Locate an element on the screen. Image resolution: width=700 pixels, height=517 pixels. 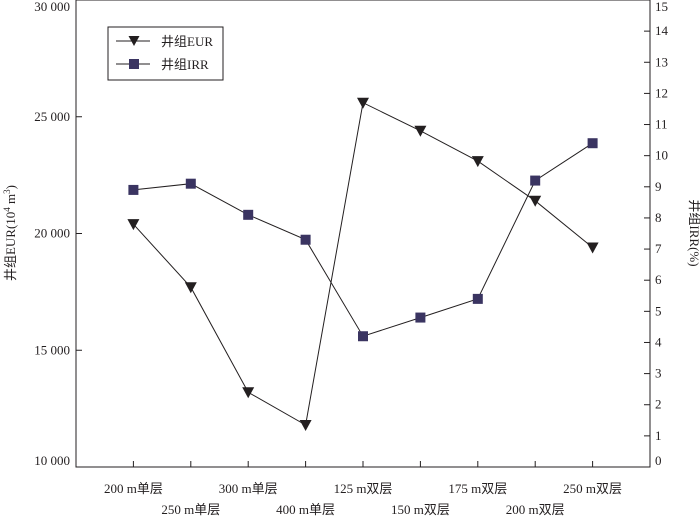
legend-label-irr: 井组IRR is located at coordinates (185, 64).